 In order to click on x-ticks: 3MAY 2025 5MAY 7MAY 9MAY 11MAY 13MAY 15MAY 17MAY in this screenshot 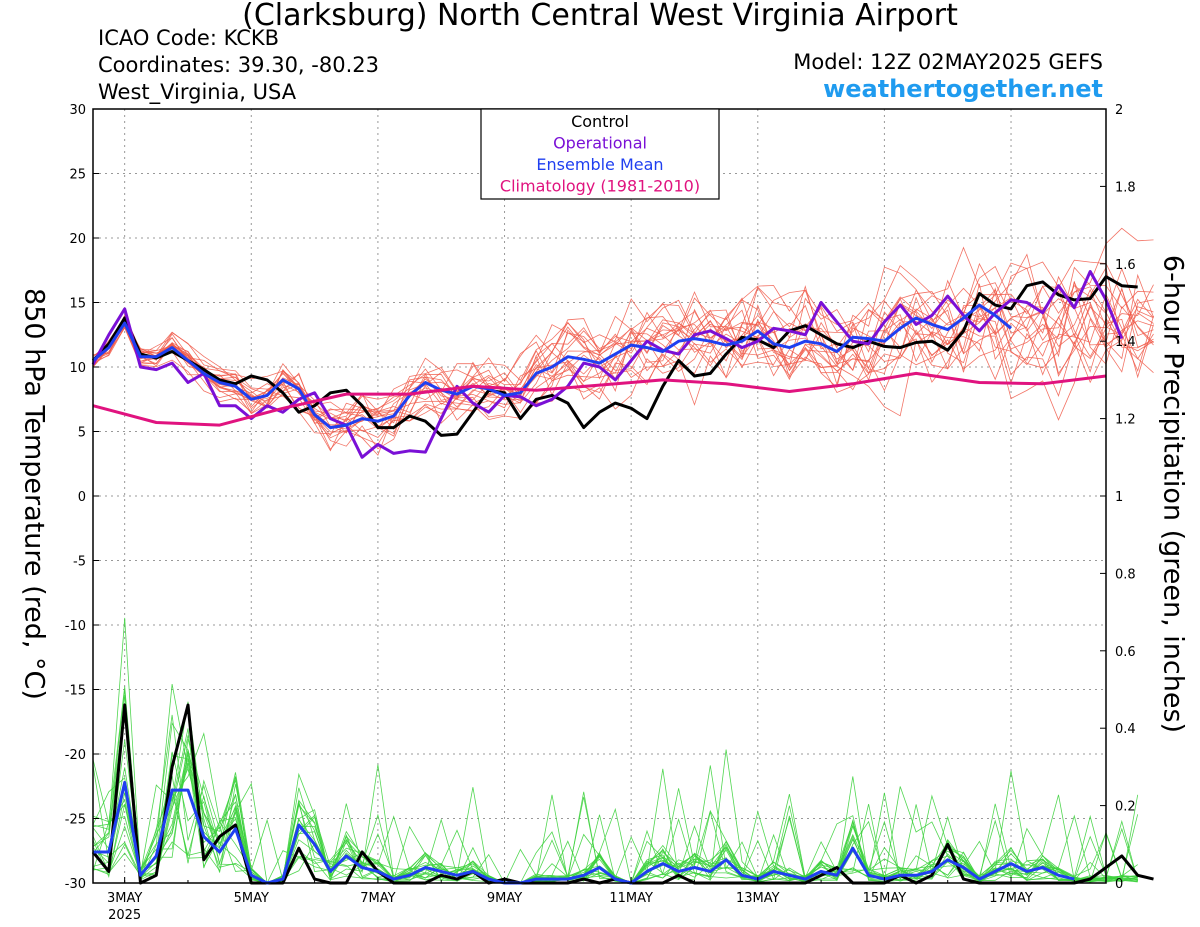, I will do `click(591, 900)`.